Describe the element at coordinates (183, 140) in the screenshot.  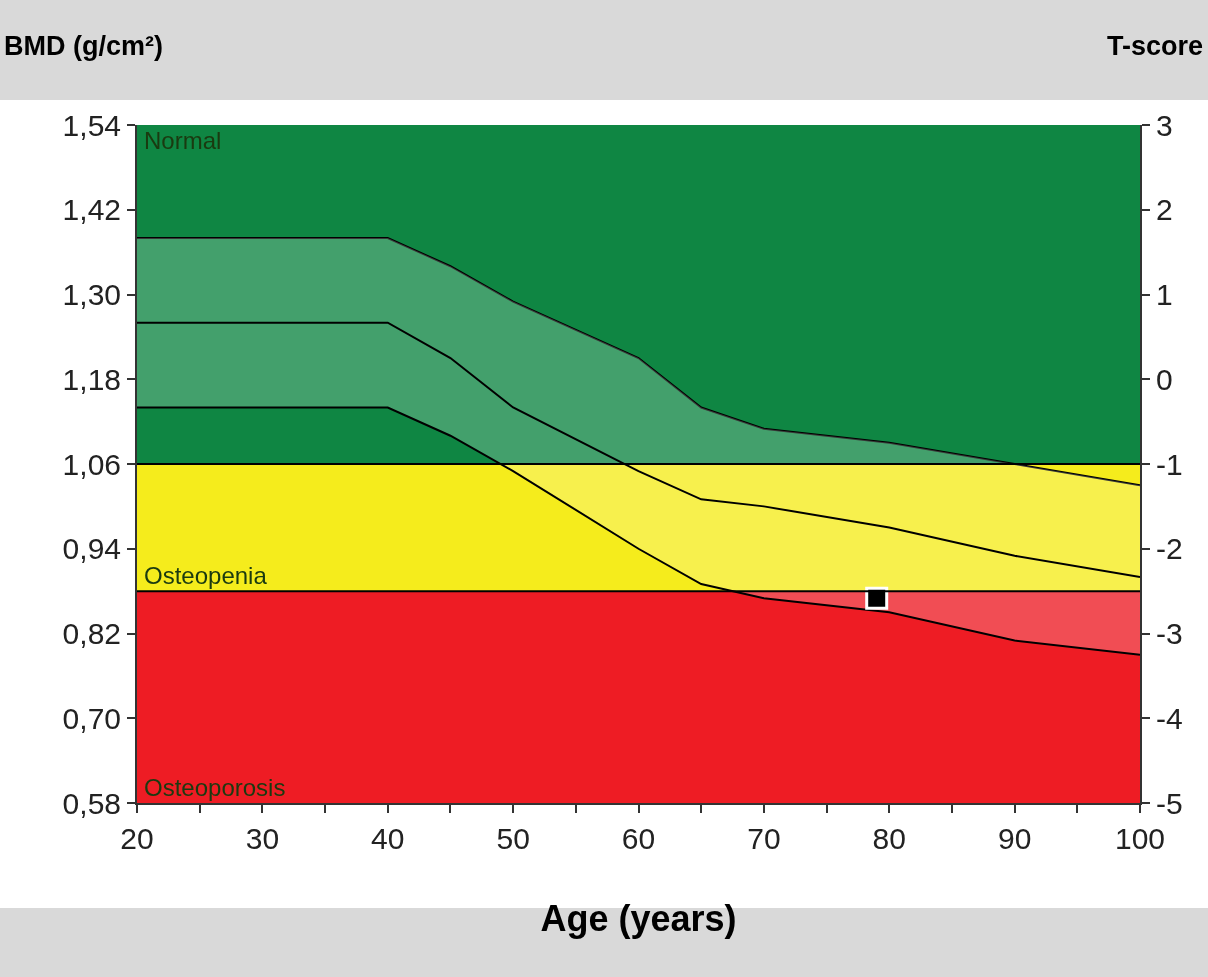
I see `band-label: Normal` at that location.